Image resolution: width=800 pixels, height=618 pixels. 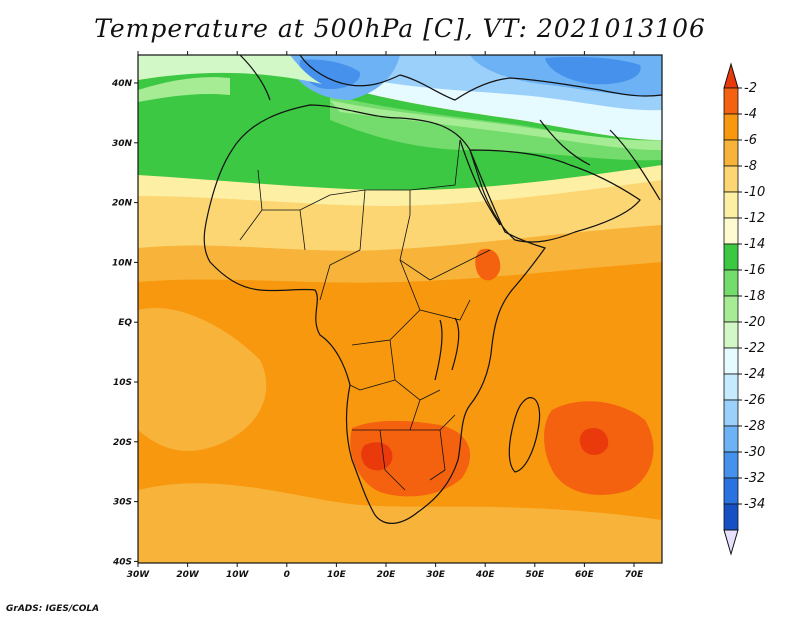 I want to click on field-light-orange-west, so click(x=202, y=379).